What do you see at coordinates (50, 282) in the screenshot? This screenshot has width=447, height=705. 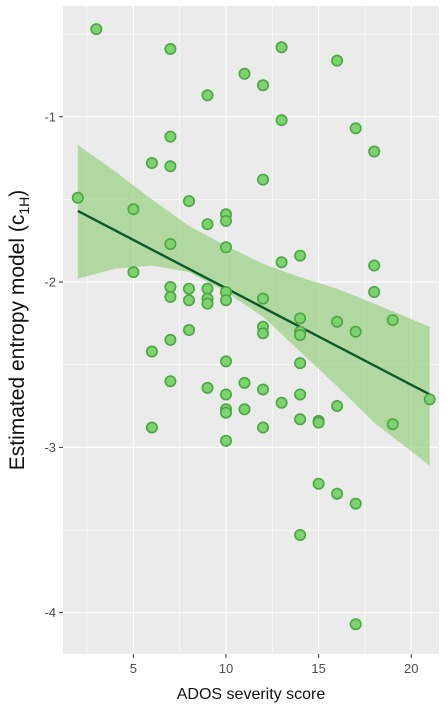 I see `y-tick-label: -2` at bounding box center [50, 282].